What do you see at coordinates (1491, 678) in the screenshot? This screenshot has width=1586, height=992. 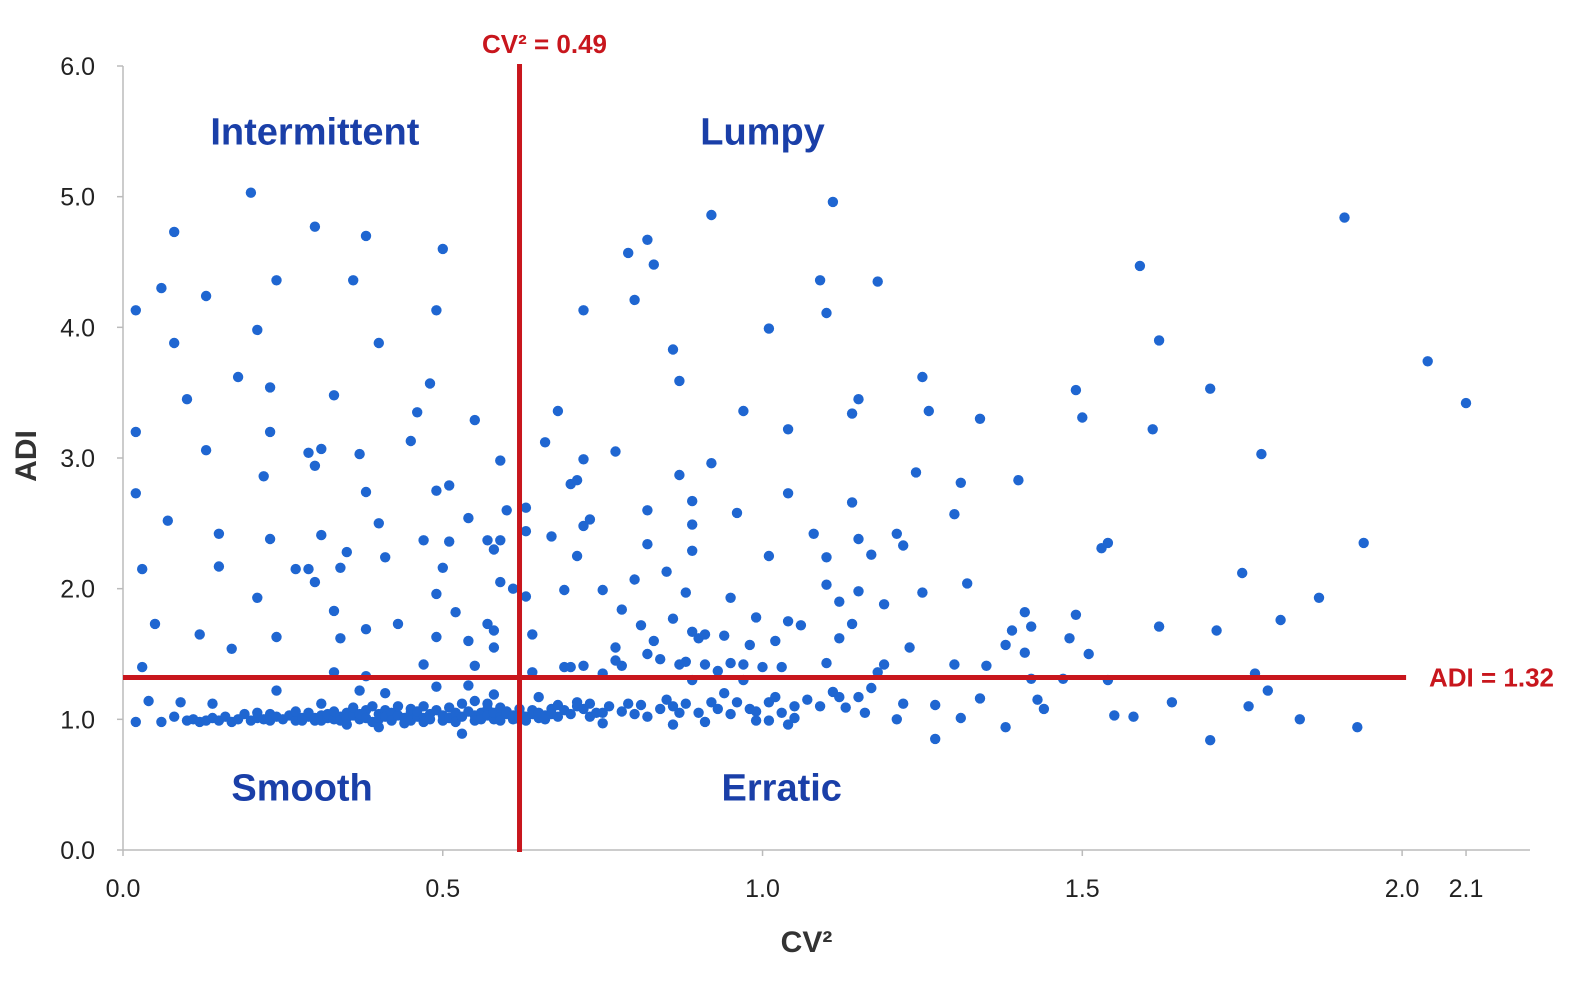 I see `adi-threshold-label: ADI = 1.32` at bounding box center [1491, 678].